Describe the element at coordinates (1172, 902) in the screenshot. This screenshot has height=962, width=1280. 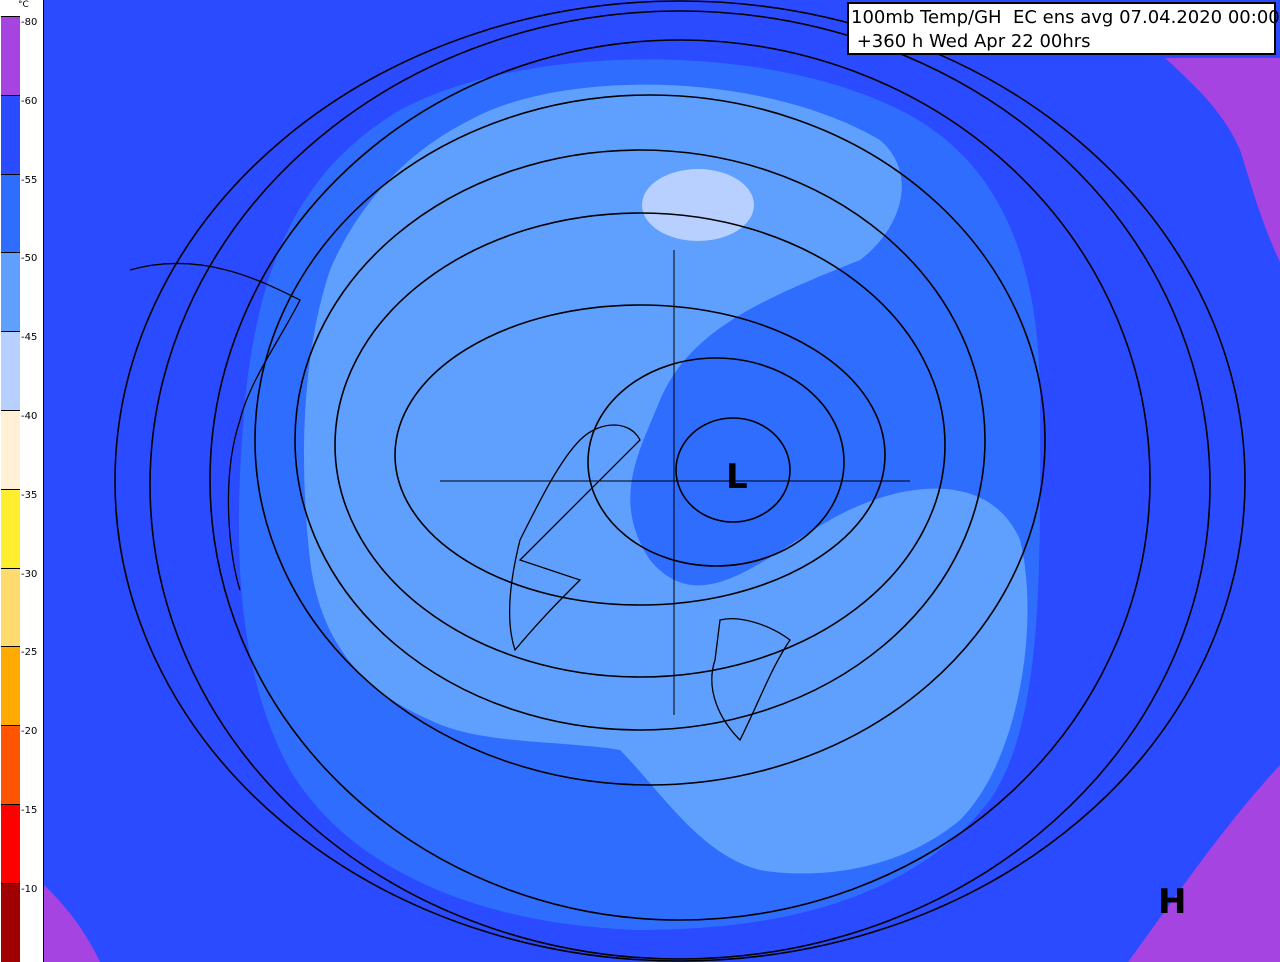
I see `high-pressure-label: H` at that location.